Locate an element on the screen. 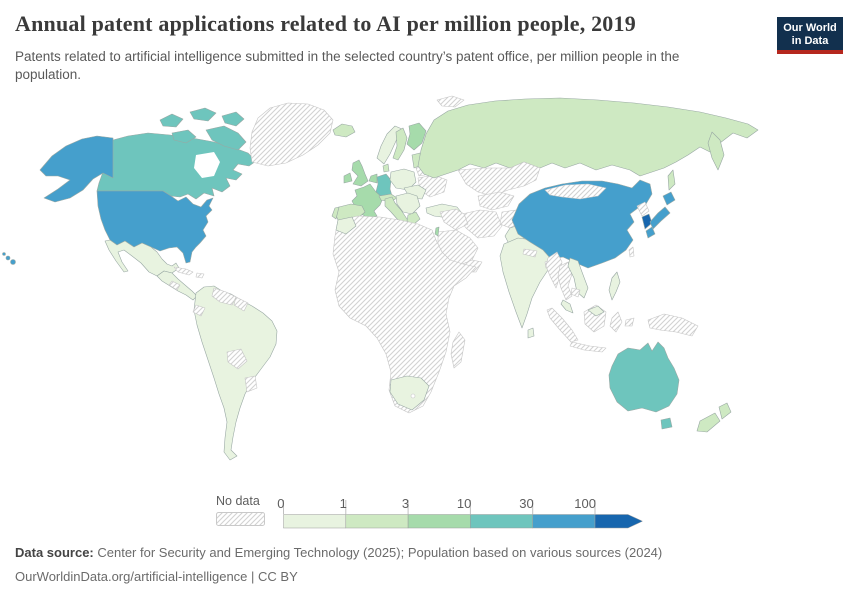 The width and height of the screenshot is (850, 600). legend-tick-label-3: 10 is located at coordinates (464, 503).